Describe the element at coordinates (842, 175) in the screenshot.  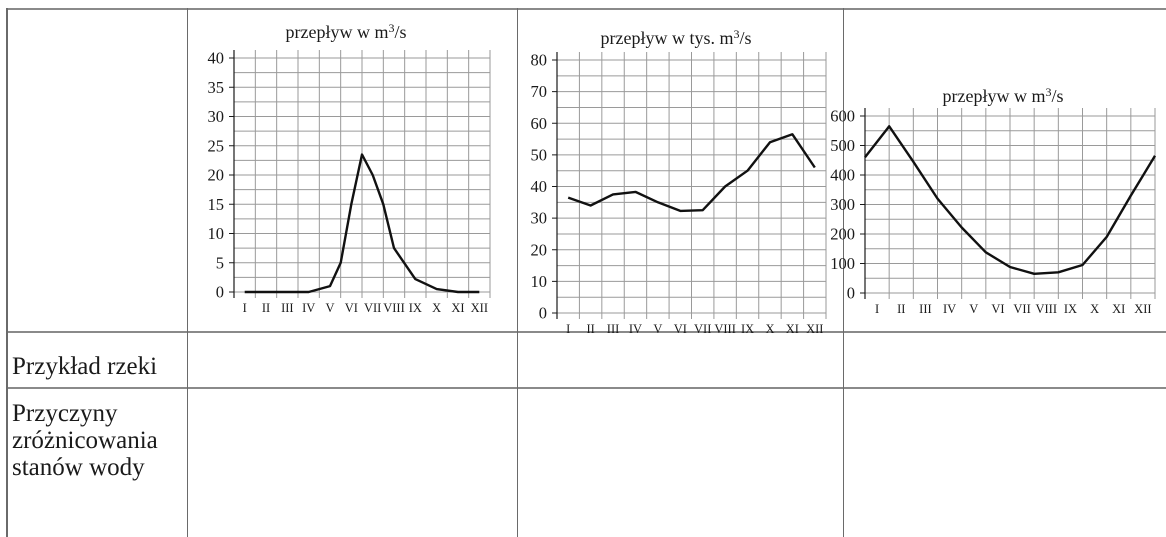
I see `y-tick-label: 400` at that location.